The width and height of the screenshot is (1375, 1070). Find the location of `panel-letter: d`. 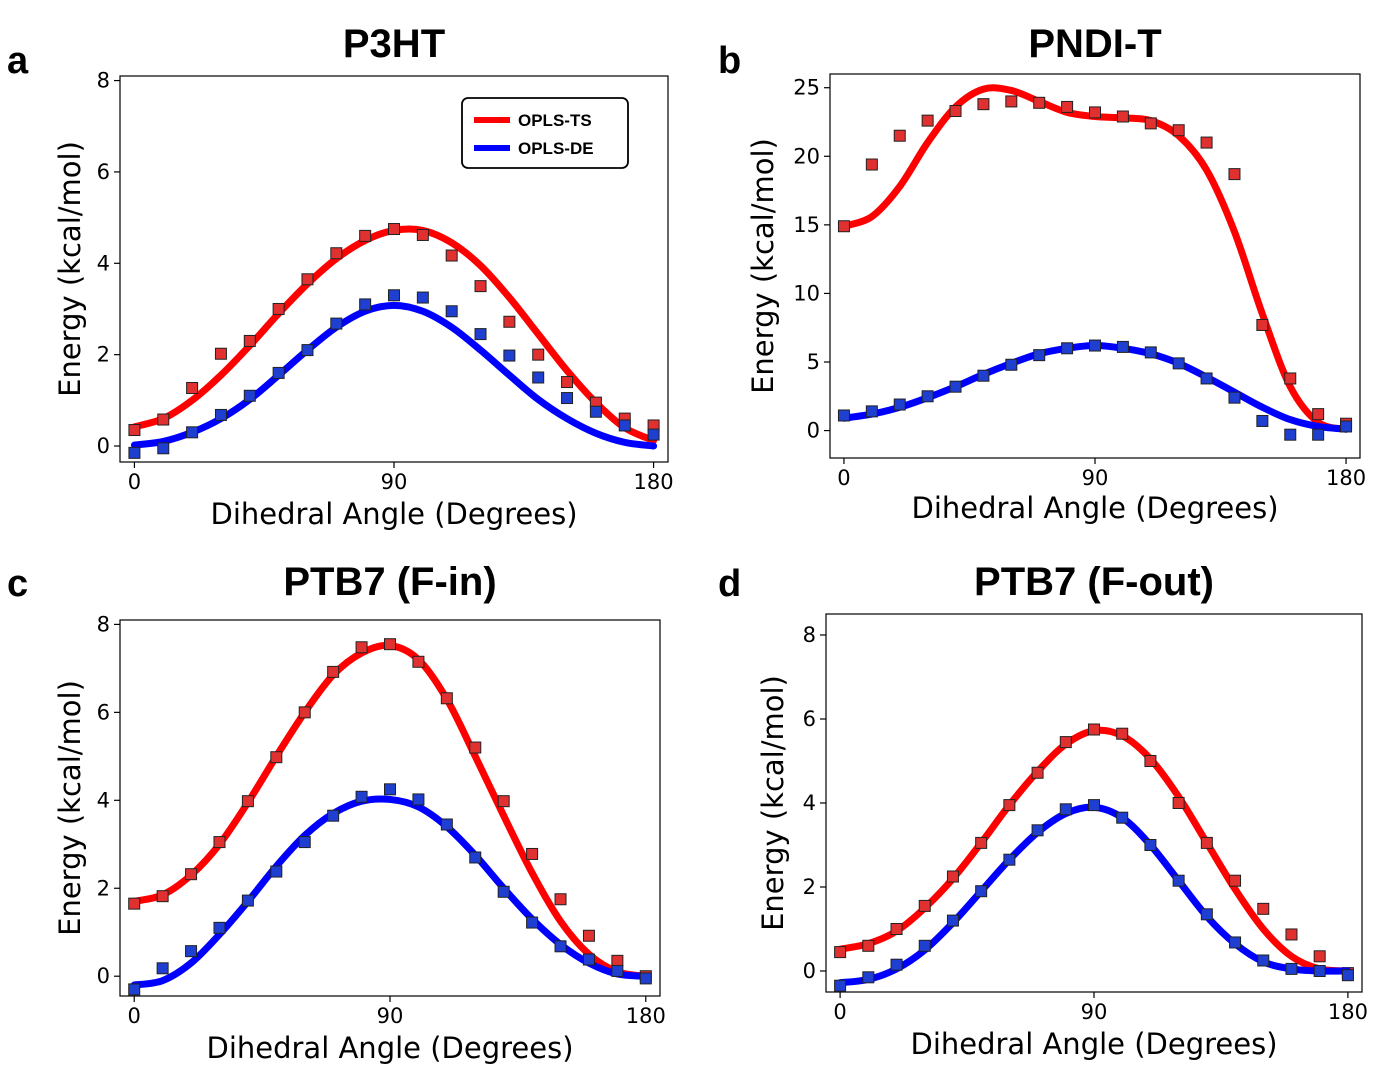

panel-letter: d is located at coordinates (730, 584).